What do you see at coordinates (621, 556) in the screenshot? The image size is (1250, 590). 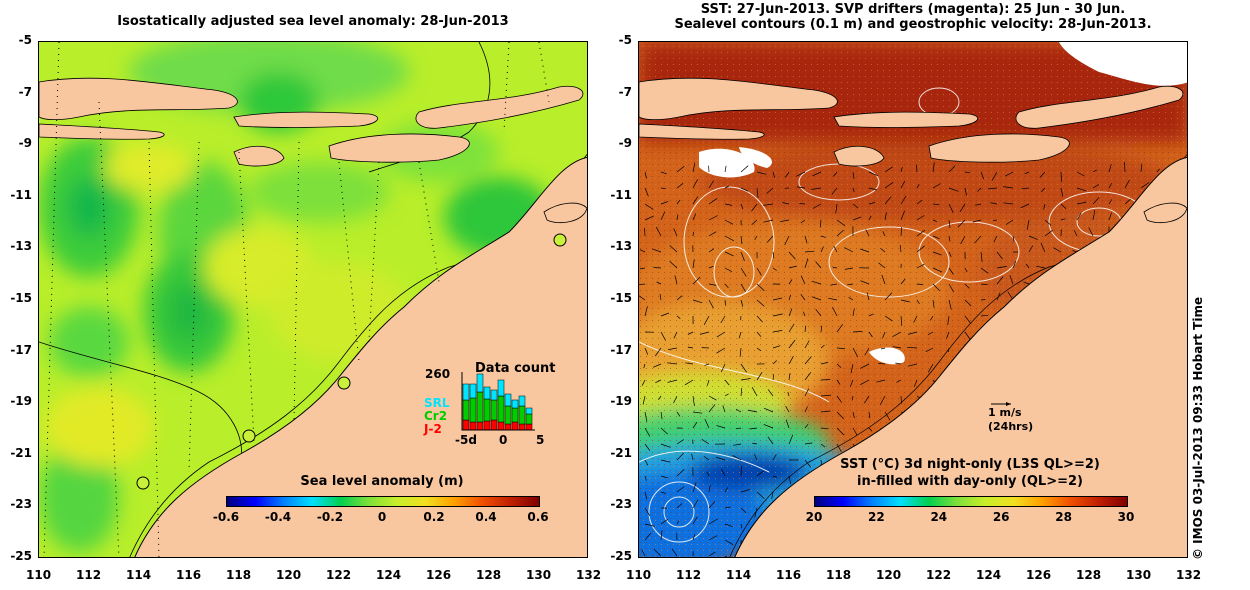 I see `right-y-tick-label: -25` at bounding box center [621, 556].